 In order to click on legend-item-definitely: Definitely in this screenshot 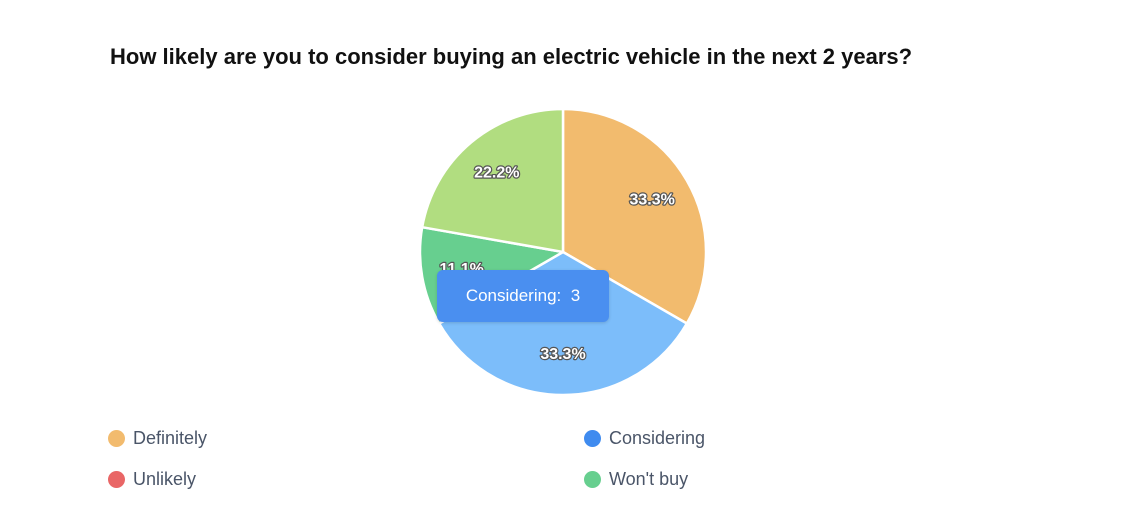, I will do `click(157, 438)`.